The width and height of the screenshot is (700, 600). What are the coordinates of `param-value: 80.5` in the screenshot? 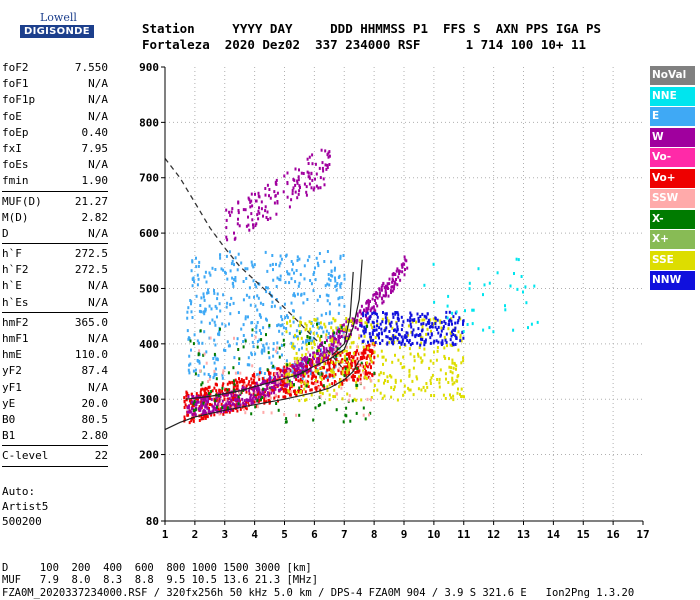 It's located at (95, 419).